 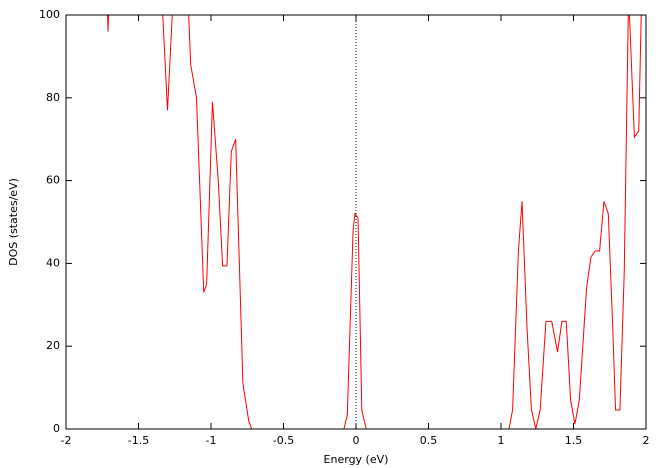 I want to click on x-tick-label: 2, so click(x=646, y=440).